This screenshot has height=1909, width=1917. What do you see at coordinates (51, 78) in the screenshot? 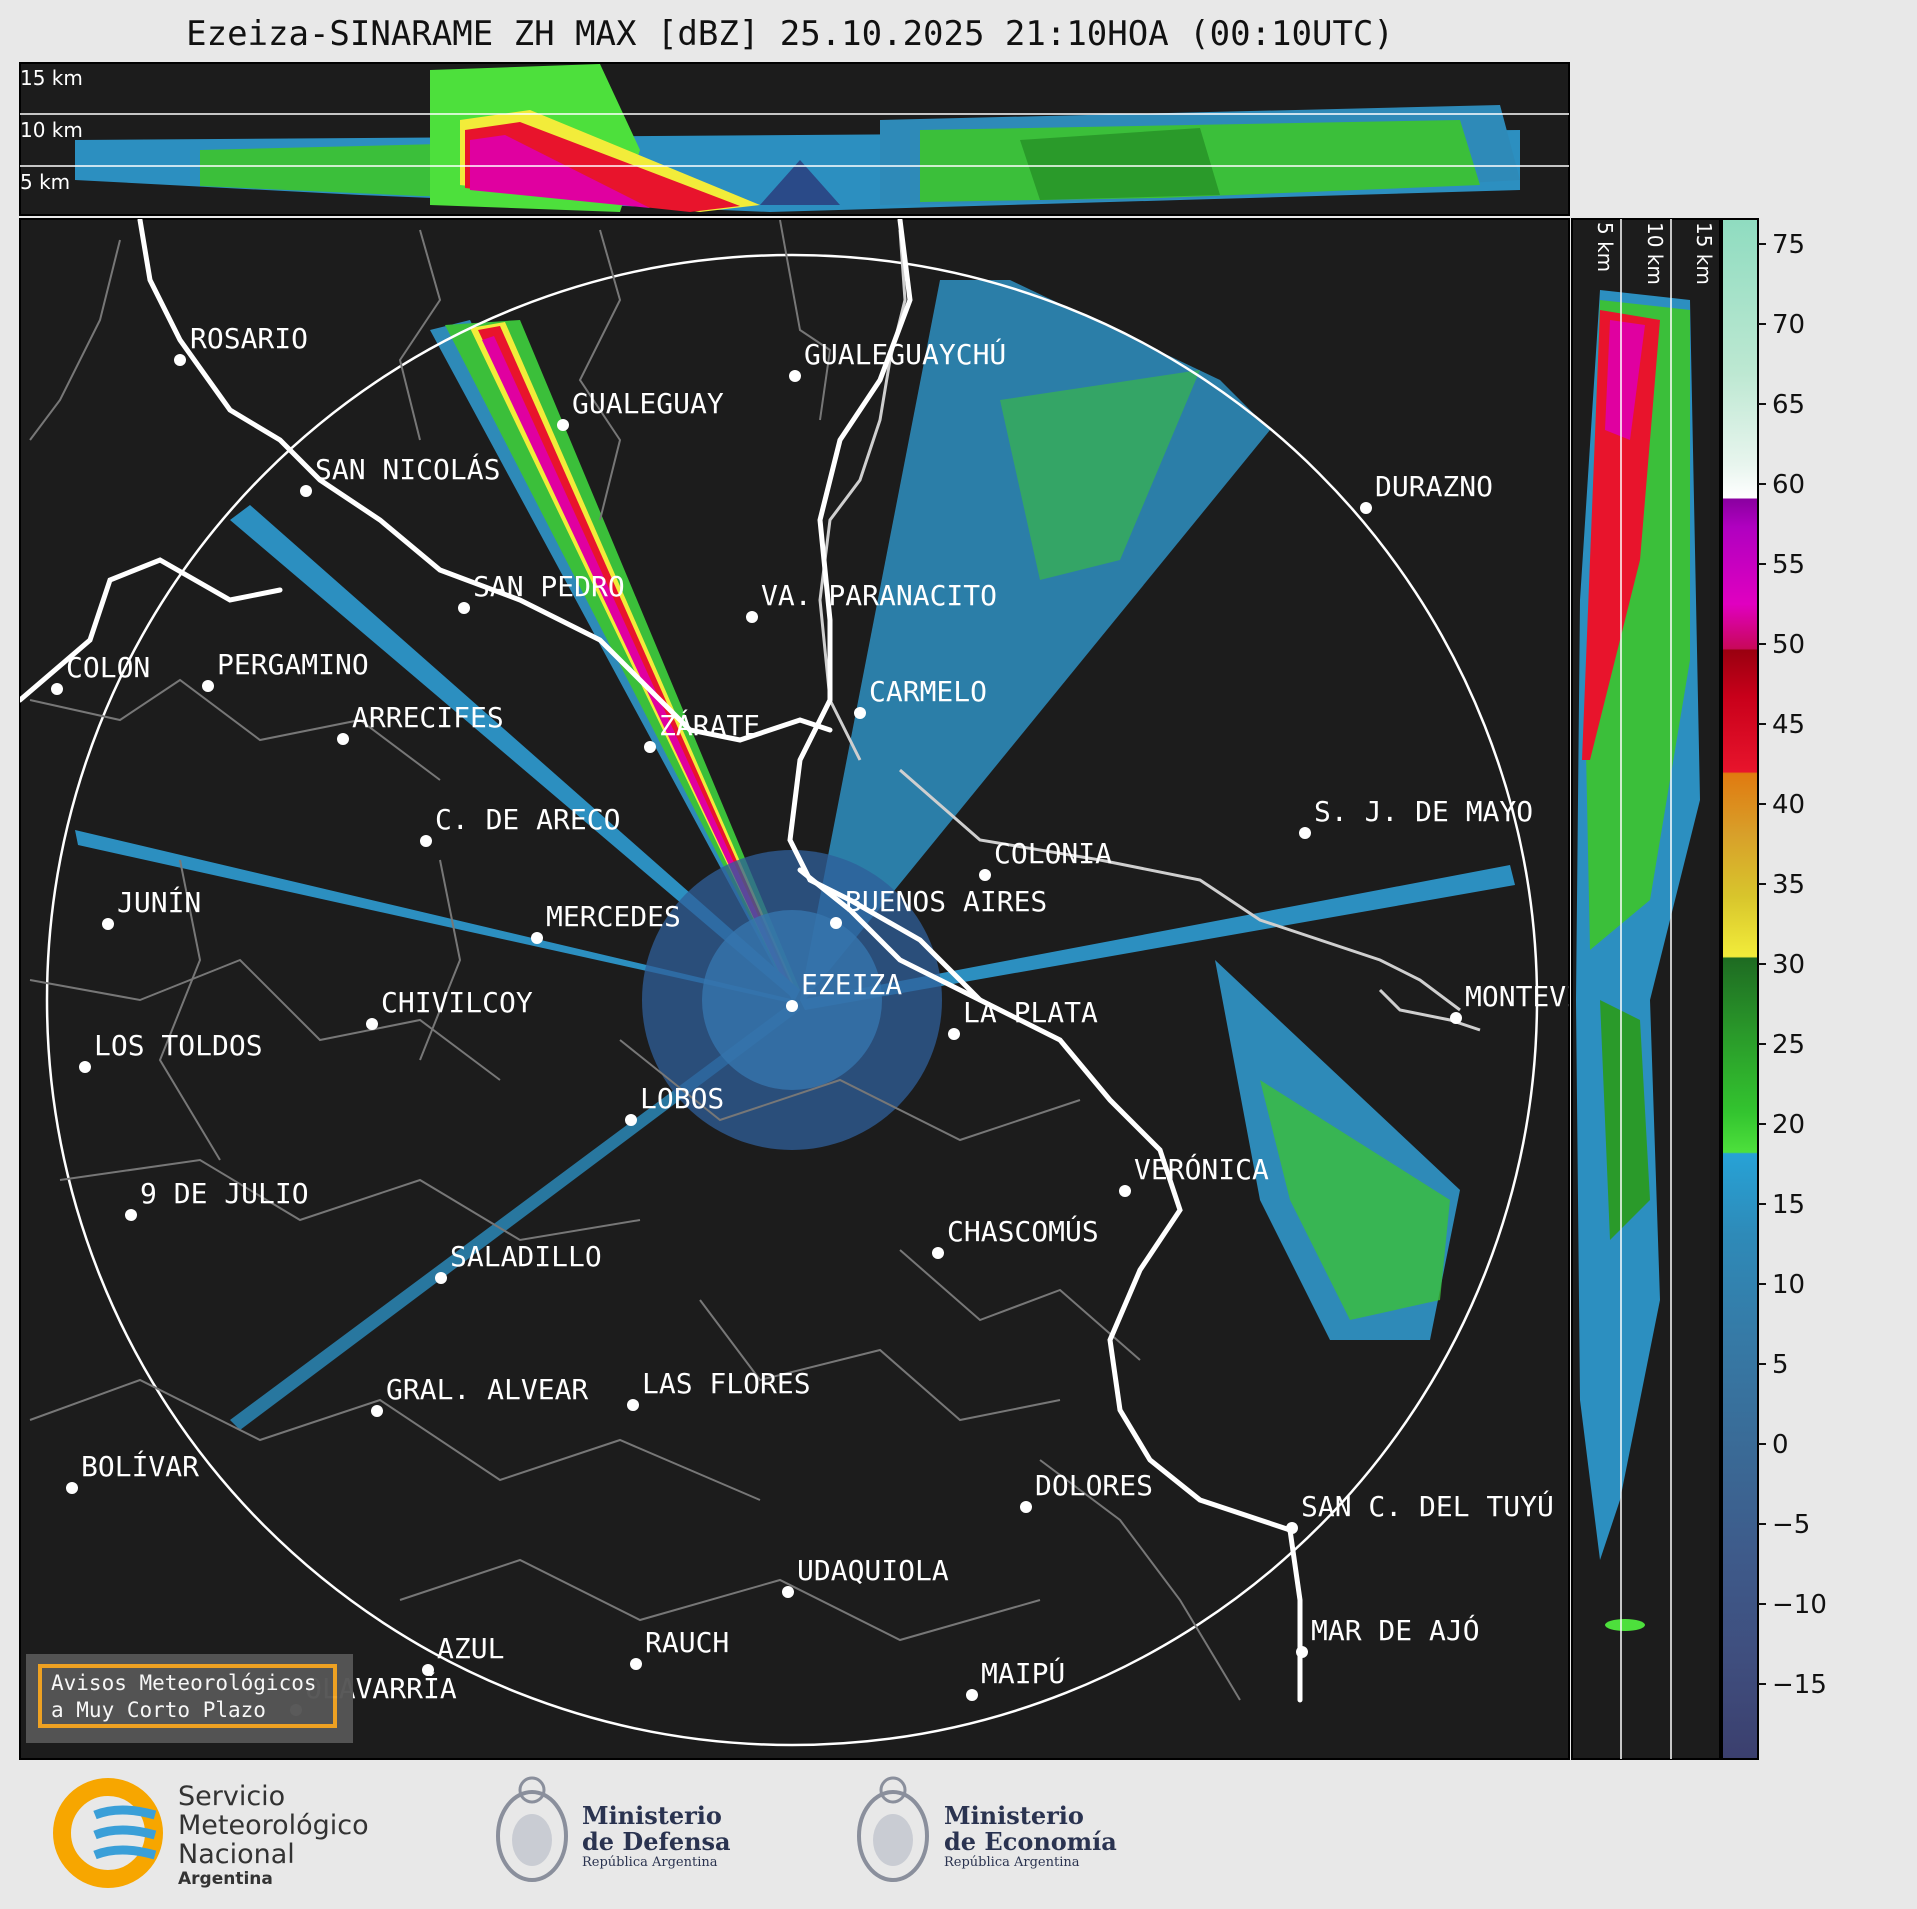
I see `top-km-label-15: 15 km` at bounding box center [51, 78].